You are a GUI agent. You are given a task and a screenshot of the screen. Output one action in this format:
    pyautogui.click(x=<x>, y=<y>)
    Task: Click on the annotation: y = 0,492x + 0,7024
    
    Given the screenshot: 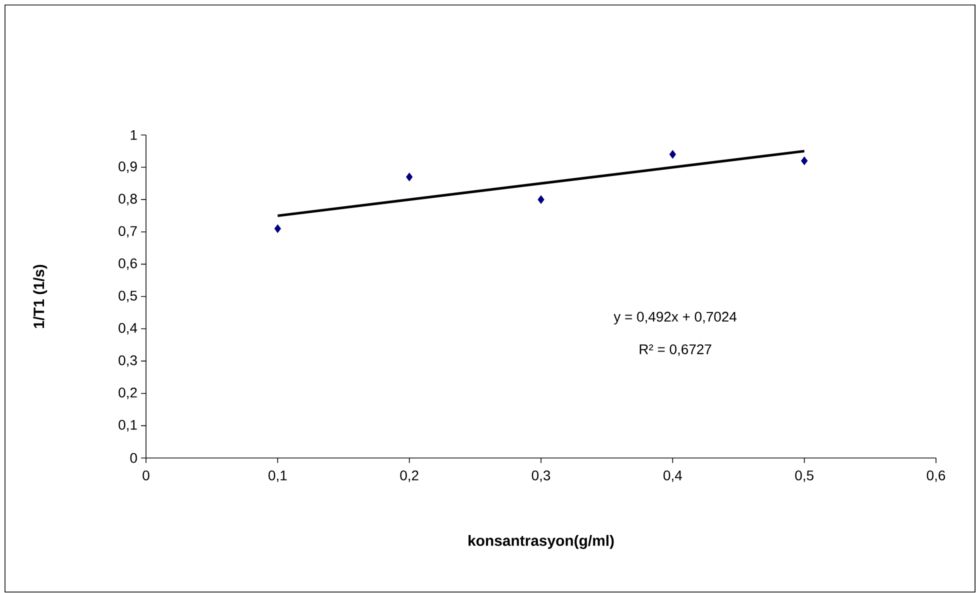 What is the action you would take?
    pyautogui.click(x=675, y=318)
    